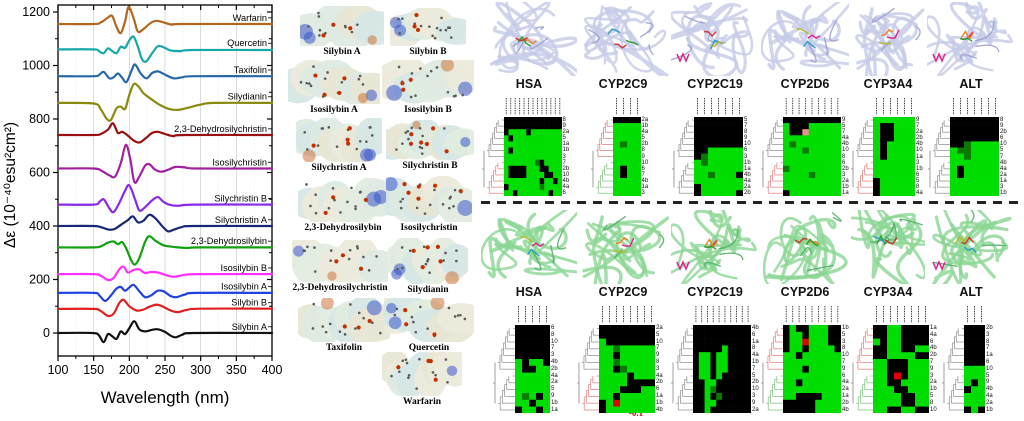  Describe the element at coordinates (220, 129) in the screenshot. I see `curve-label: 2,3-Dehydrosilychristin` at that location.